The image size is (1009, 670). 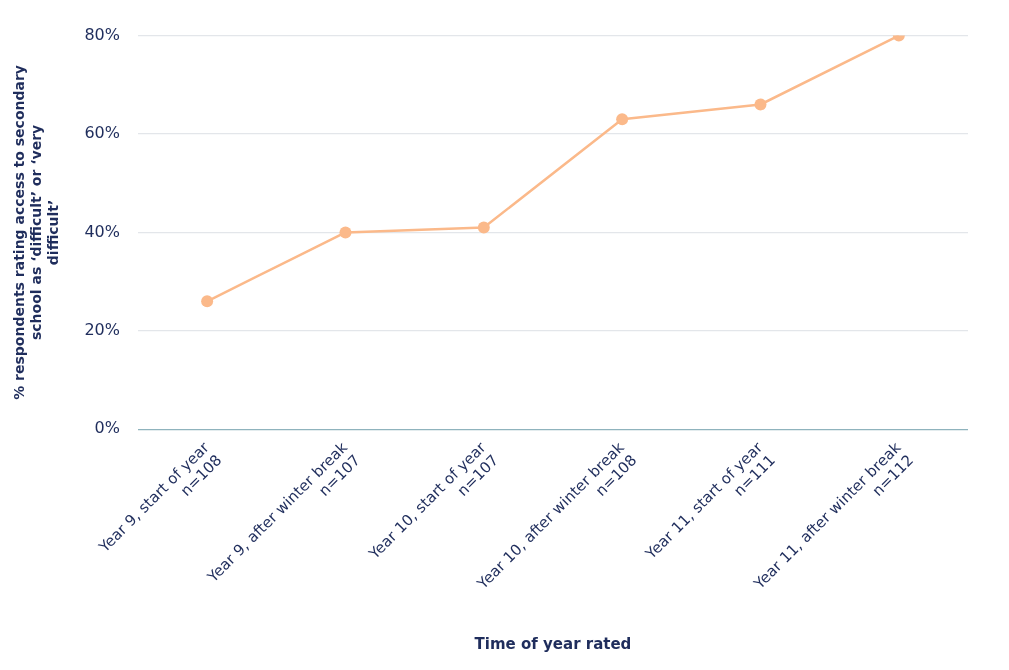 What do you see at coordinates (102, 231) in the screenshot?
I see `y-tick-label: 40%` at bounding box center [102, 231].